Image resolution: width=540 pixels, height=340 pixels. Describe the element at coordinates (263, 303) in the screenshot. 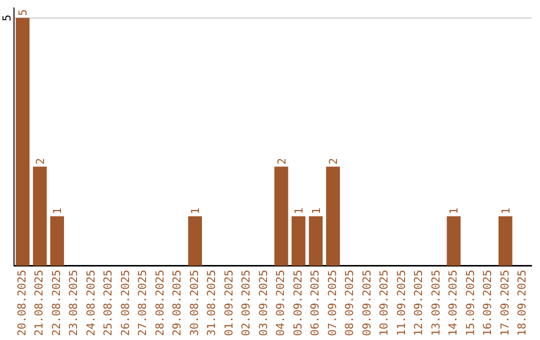

I see `x-tick-label: 03.09.2025` at that location.